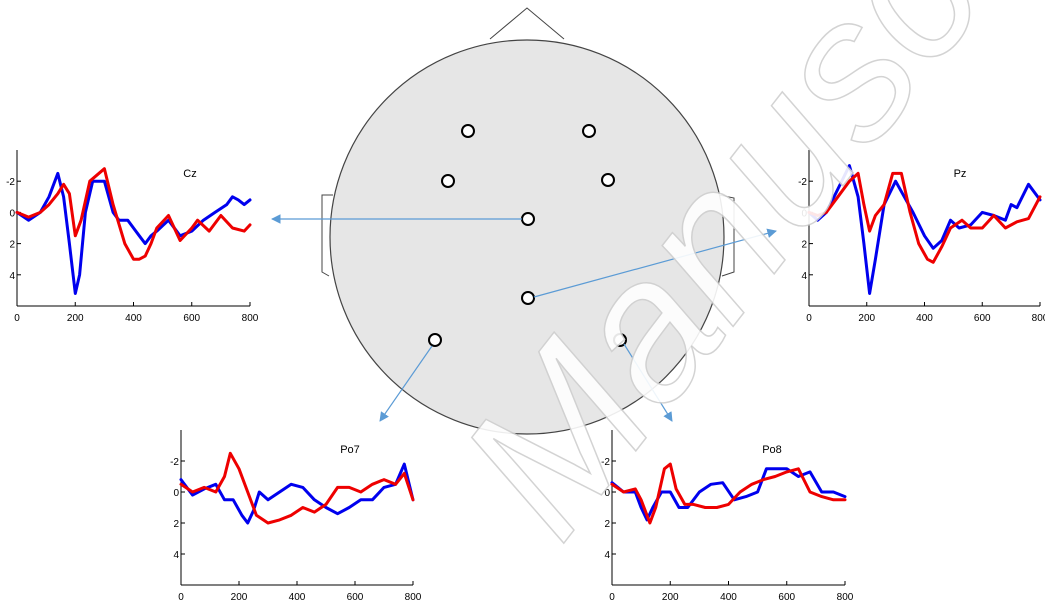 This screenshot has width=1045, height=605. I want to click on electrode-group, so click(527, 235).